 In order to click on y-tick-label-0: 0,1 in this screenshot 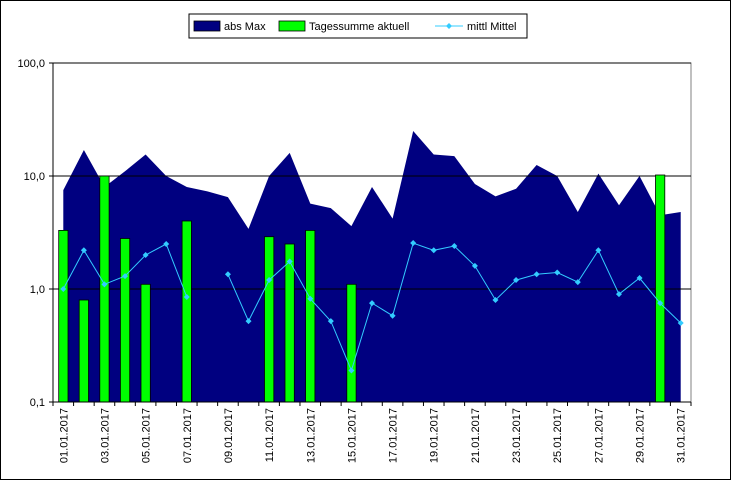, I will do `click(37, 403)`.